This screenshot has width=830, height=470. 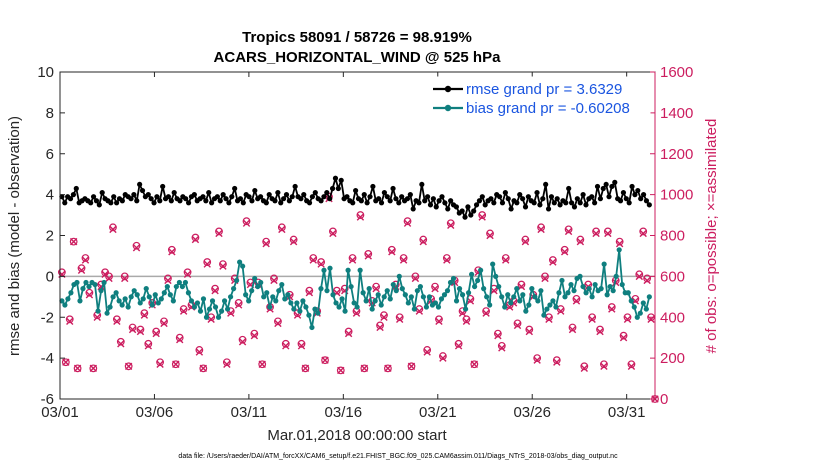 I want to click on right-tick-label: 0, so click(x=664, y=399).